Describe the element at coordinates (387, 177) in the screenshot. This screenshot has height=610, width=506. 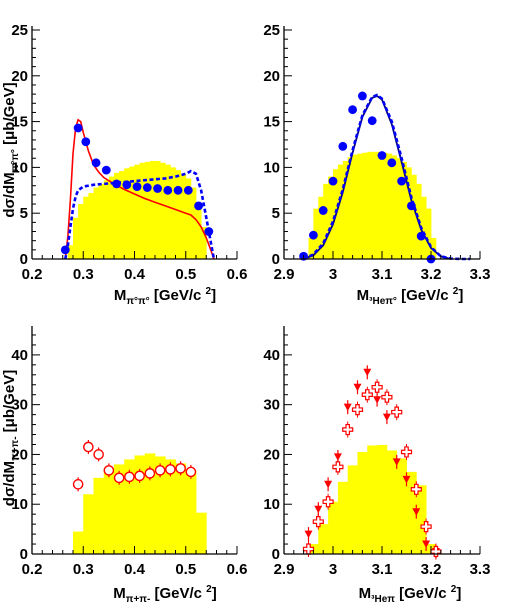
I see `curve-dashed-blue` at that location.